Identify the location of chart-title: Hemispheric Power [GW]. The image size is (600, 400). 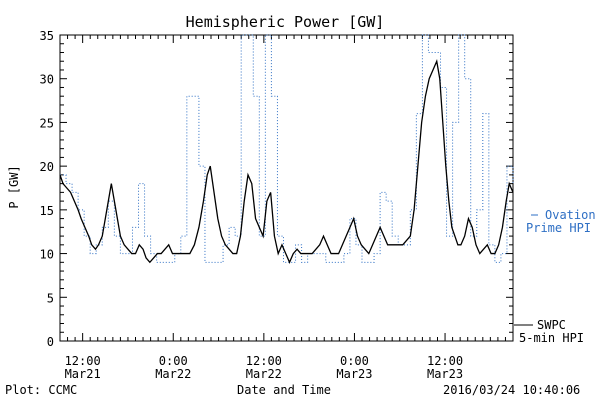
(285, 22).